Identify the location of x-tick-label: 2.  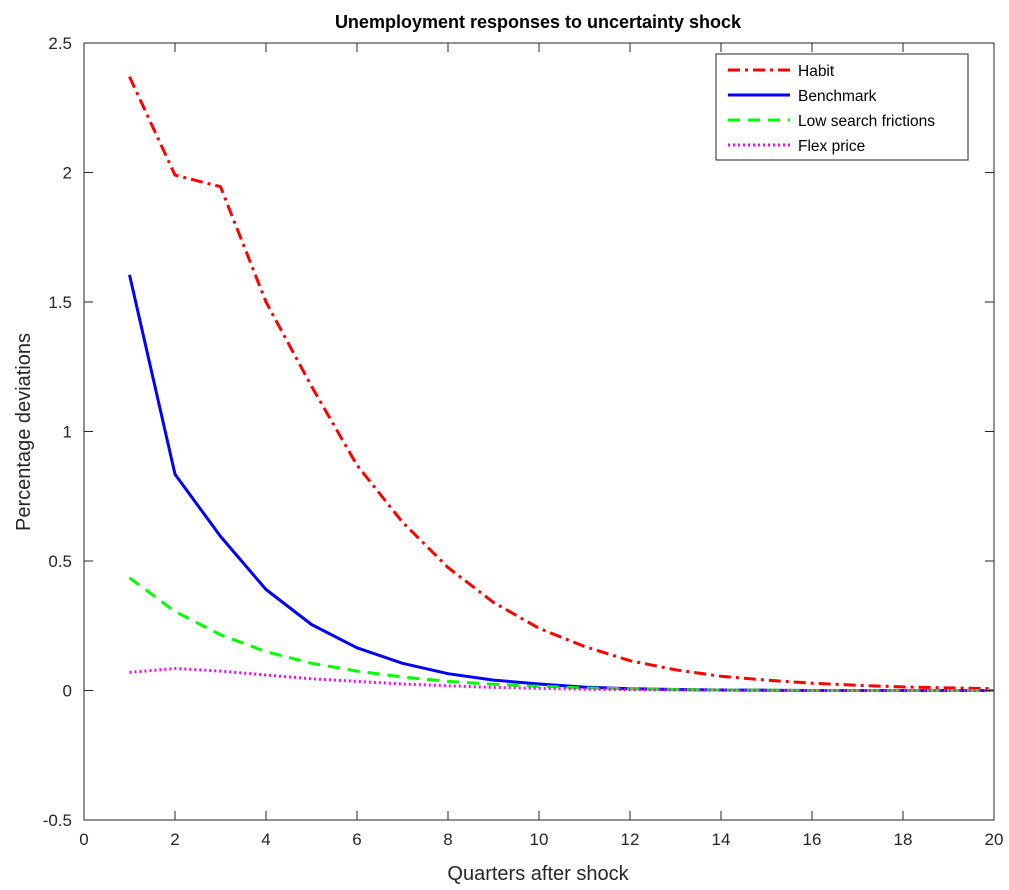
(174, 839).